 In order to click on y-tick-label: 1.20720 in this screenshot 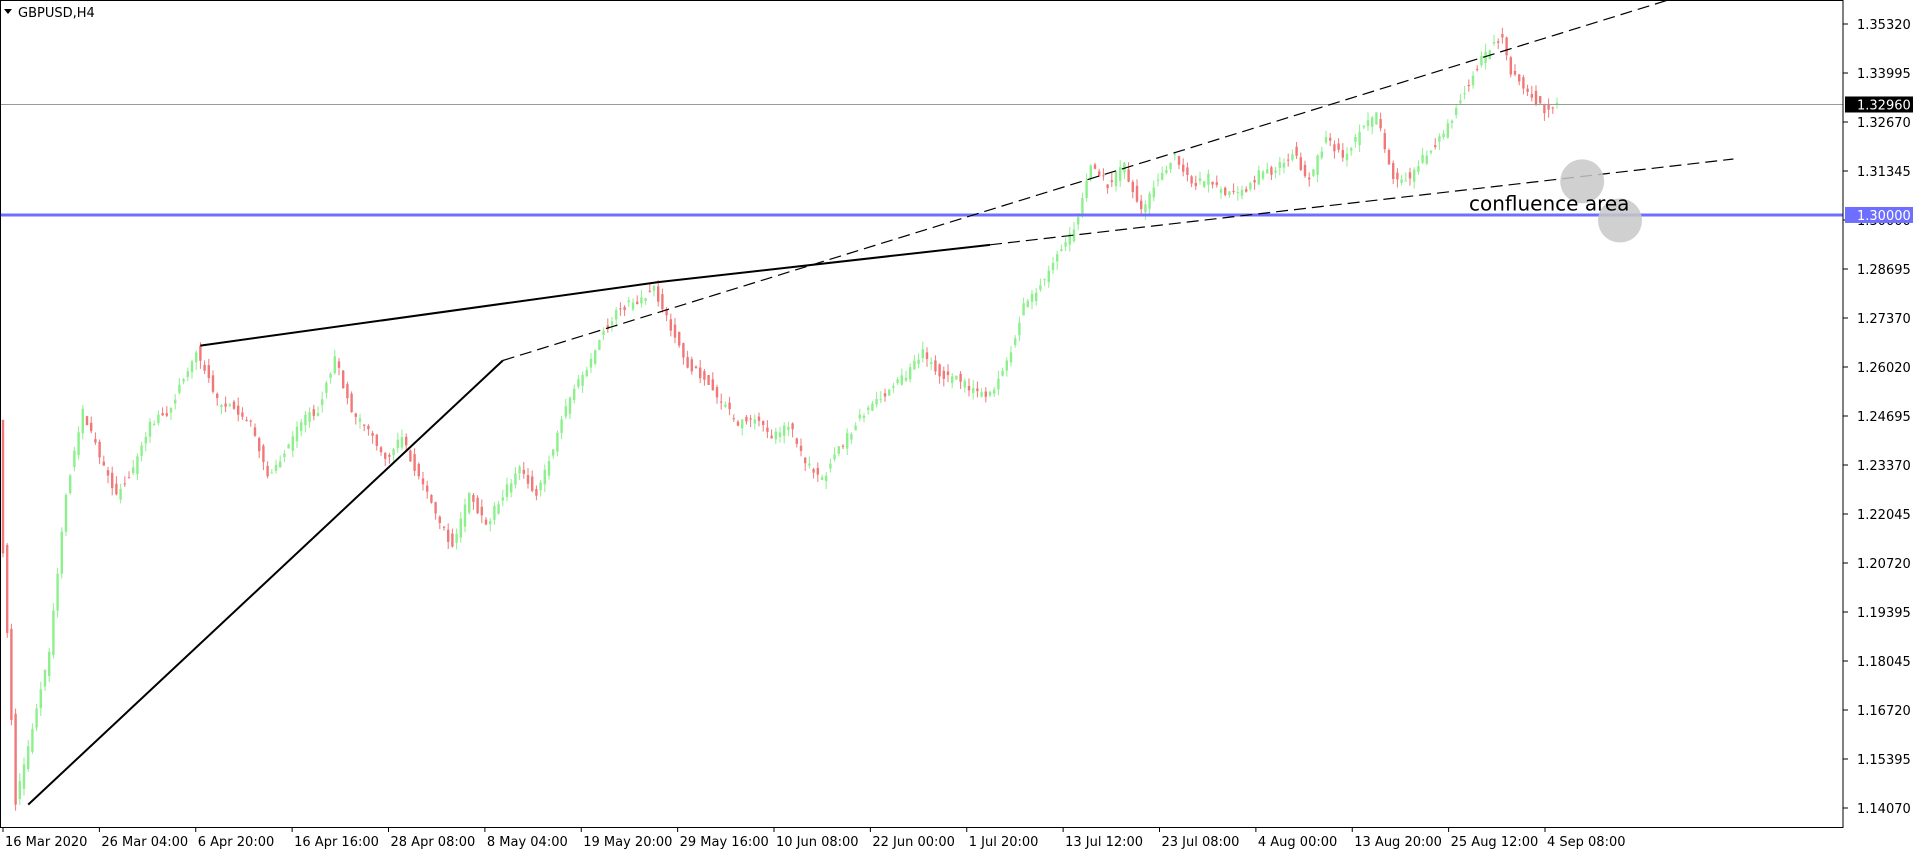, I will do `click(1884, 564)`.